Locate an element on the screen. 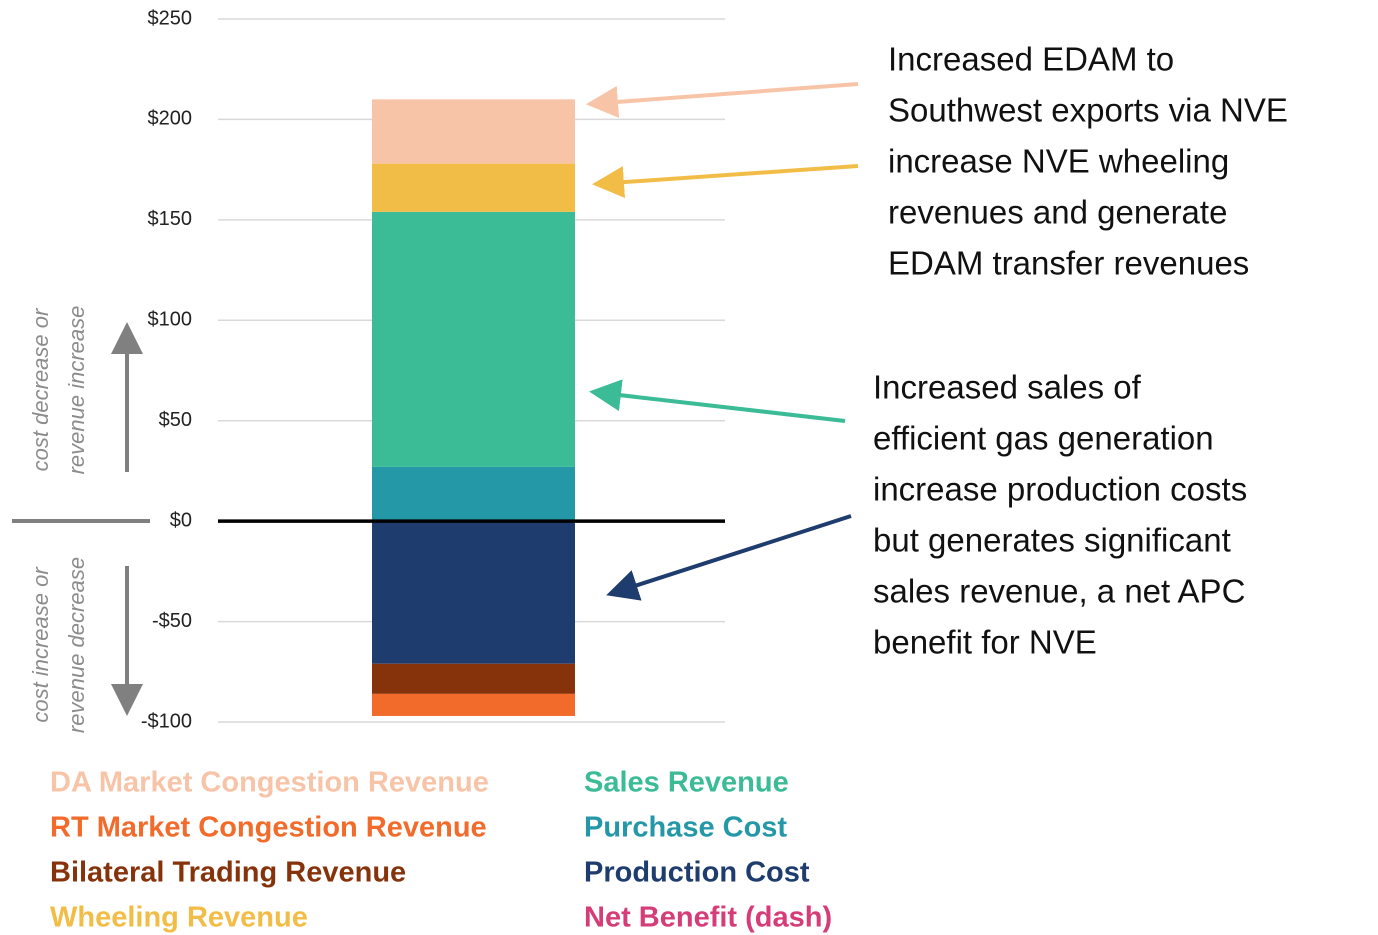 This screenshot has width=1378, height=935. y-tick-label: $200 is located at coordinates (170, 119).